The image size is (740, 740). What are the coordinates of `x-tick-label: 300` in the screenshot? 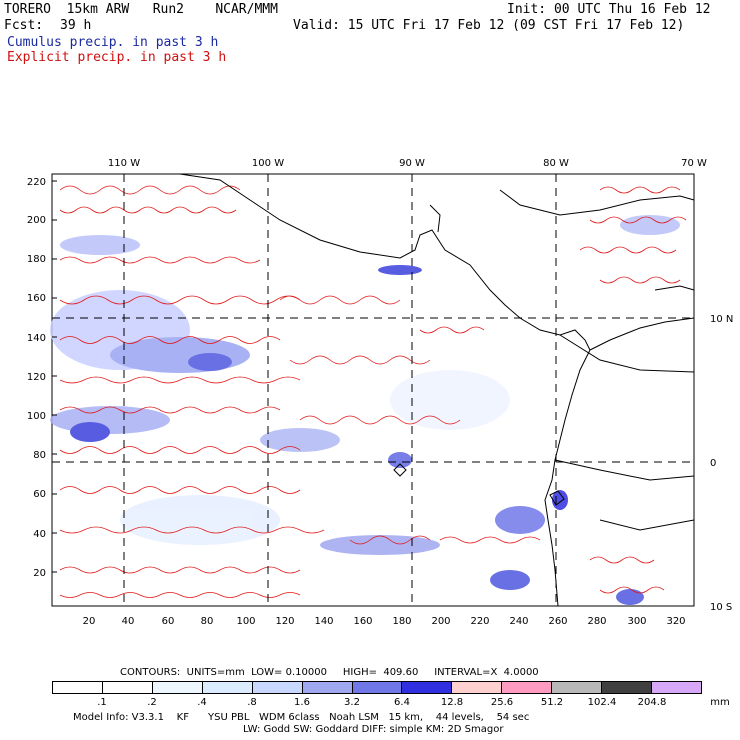 It's located at (636, 621).